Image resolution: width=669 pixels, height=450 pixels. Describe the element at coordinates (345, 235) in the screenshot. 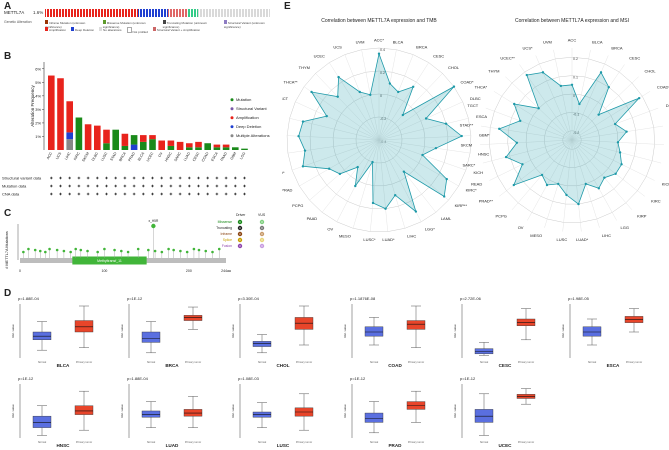

I see `radar-category-label: MESO` at that location.